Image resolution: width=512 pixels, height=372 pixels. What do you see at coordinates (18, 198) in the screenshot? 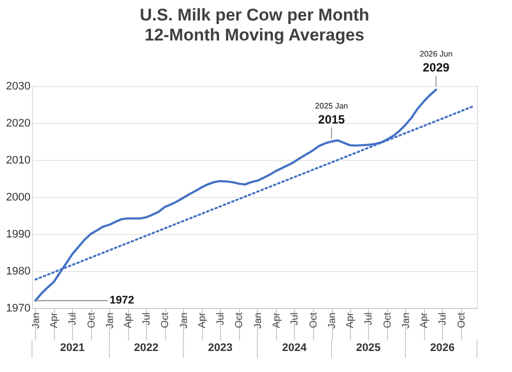
I see `y-tick-label: 2000` at bounding box center [18, 198].